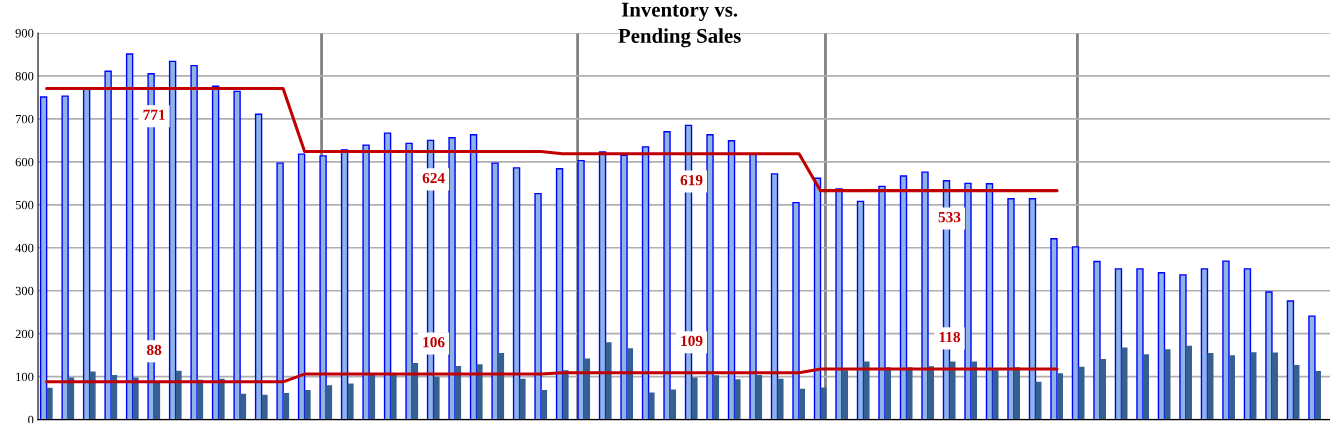  I want to click on y-tick-label: 800, so click(24, 76).